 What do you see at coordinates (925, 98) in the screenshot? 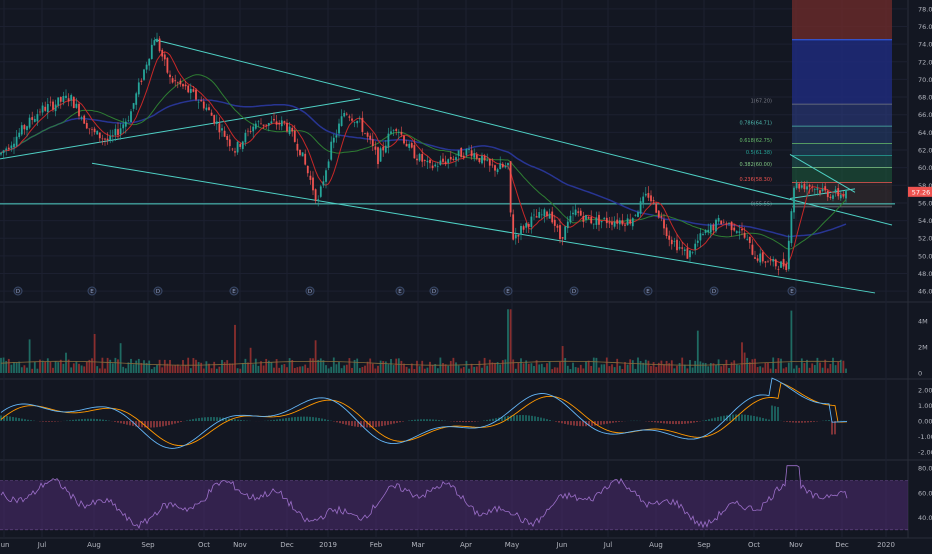
I see `price-tick-label: 68.00` at bounding box center [925, 98].